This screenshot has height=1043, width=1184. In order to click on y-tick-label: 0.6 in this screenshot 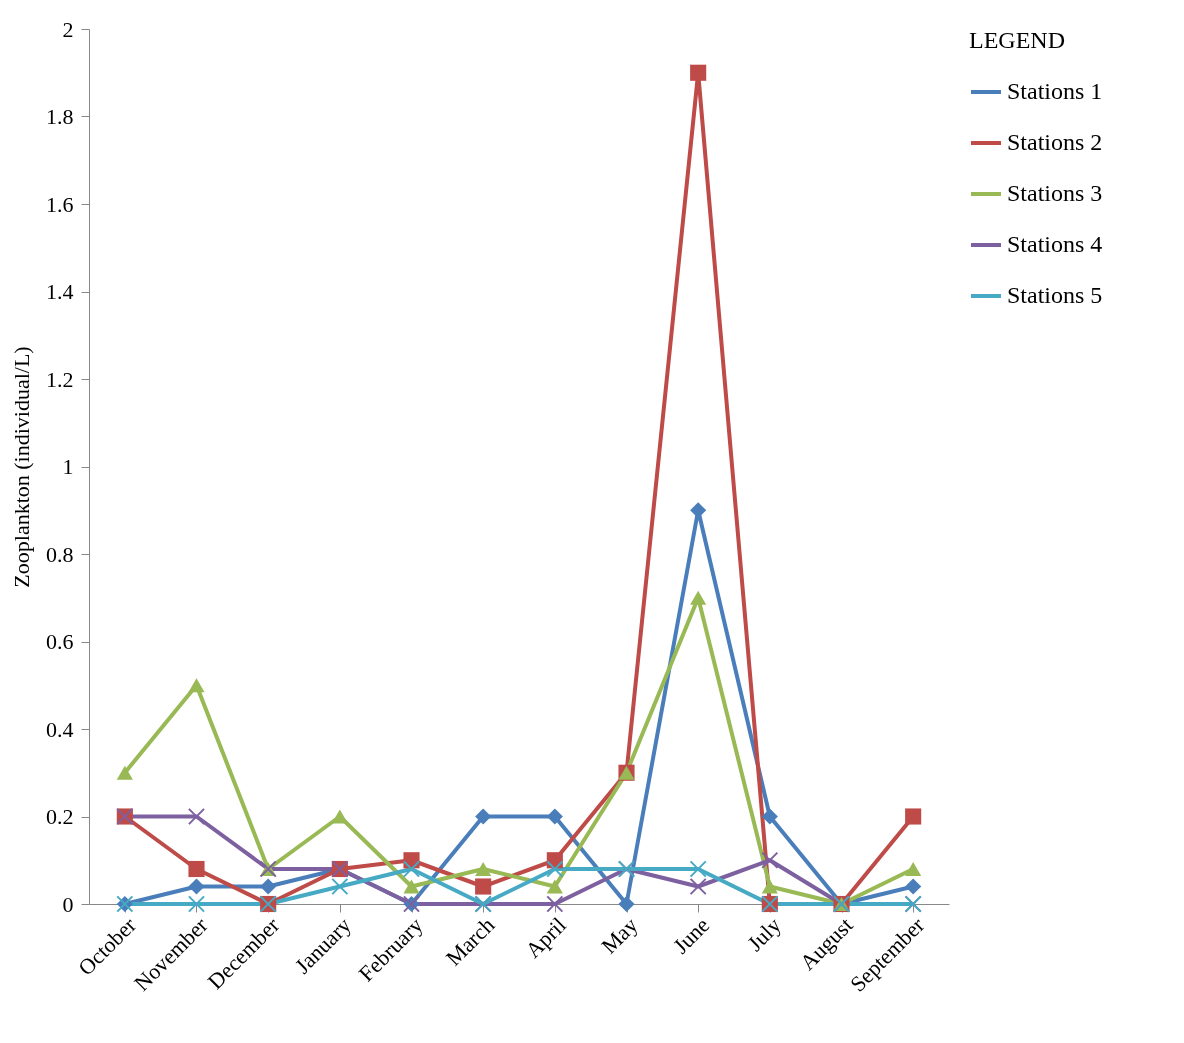, I will do `click(60, 641)`.